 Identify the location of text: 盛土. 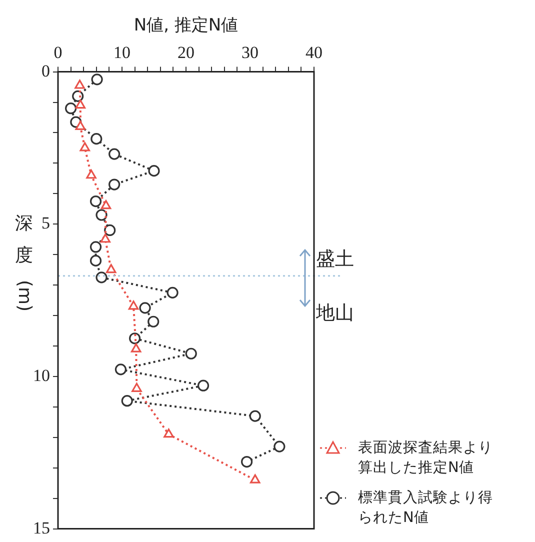
(335, 259).